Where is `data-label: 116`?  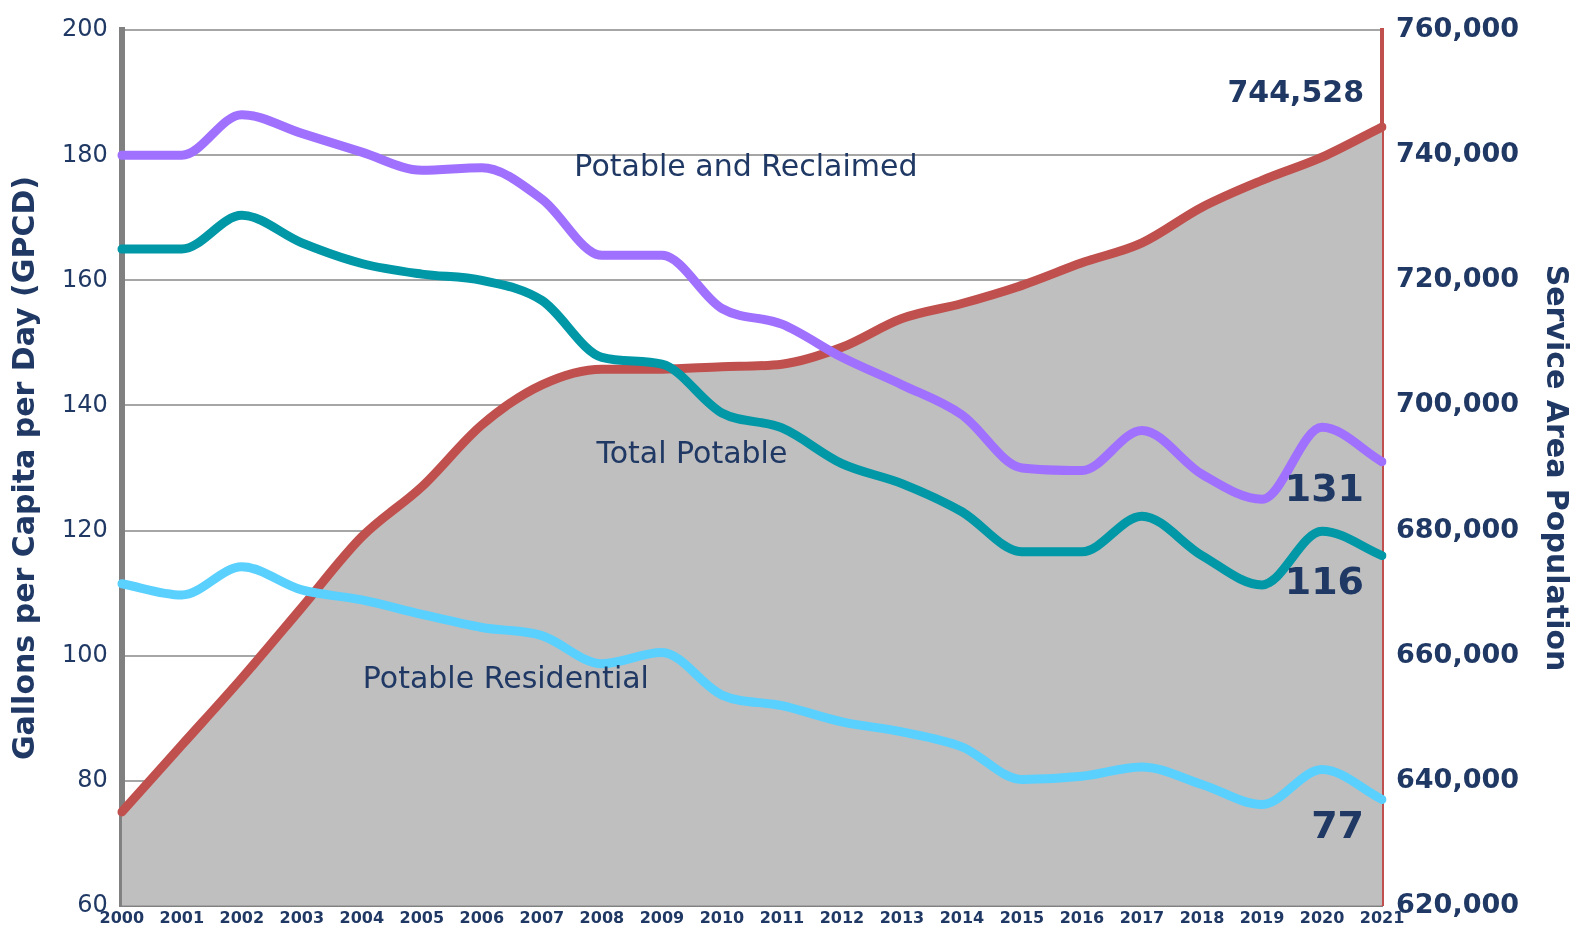
data-label: 116 is located at coordinates (1324, 581).